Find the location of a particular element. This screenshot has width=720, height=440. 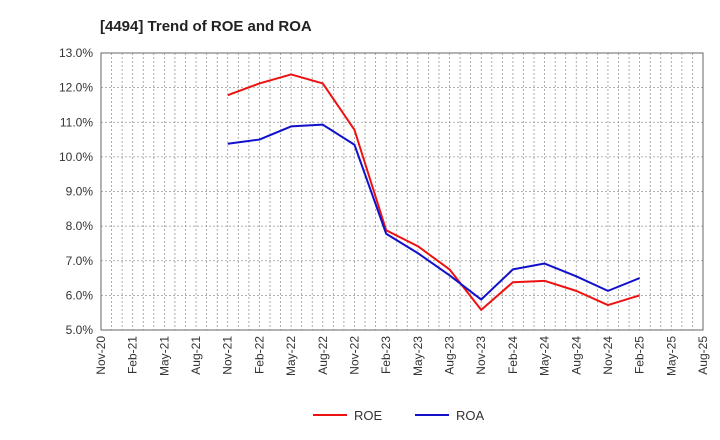

x-tick-label: Aug-22 is located at coordinates (323, 355).